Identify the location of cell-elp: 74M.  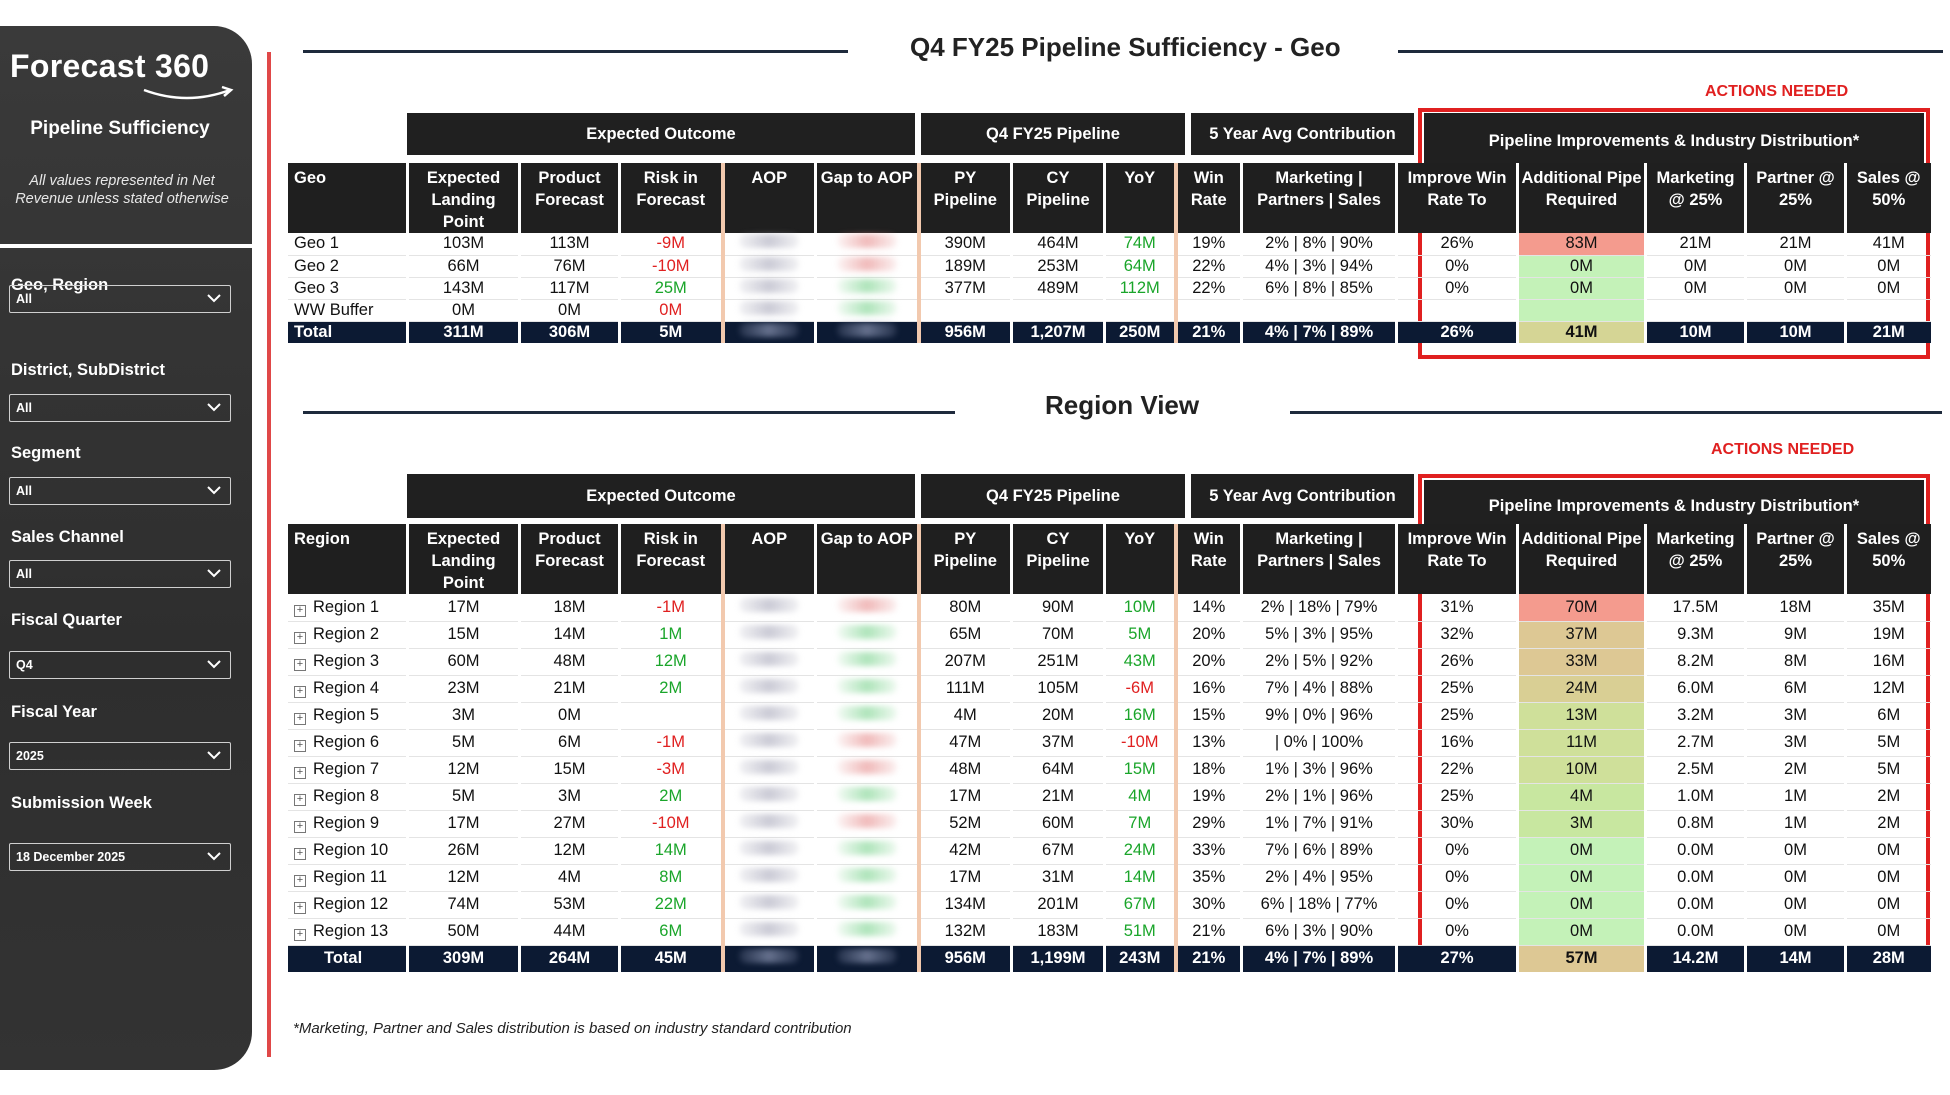
(463, 905).